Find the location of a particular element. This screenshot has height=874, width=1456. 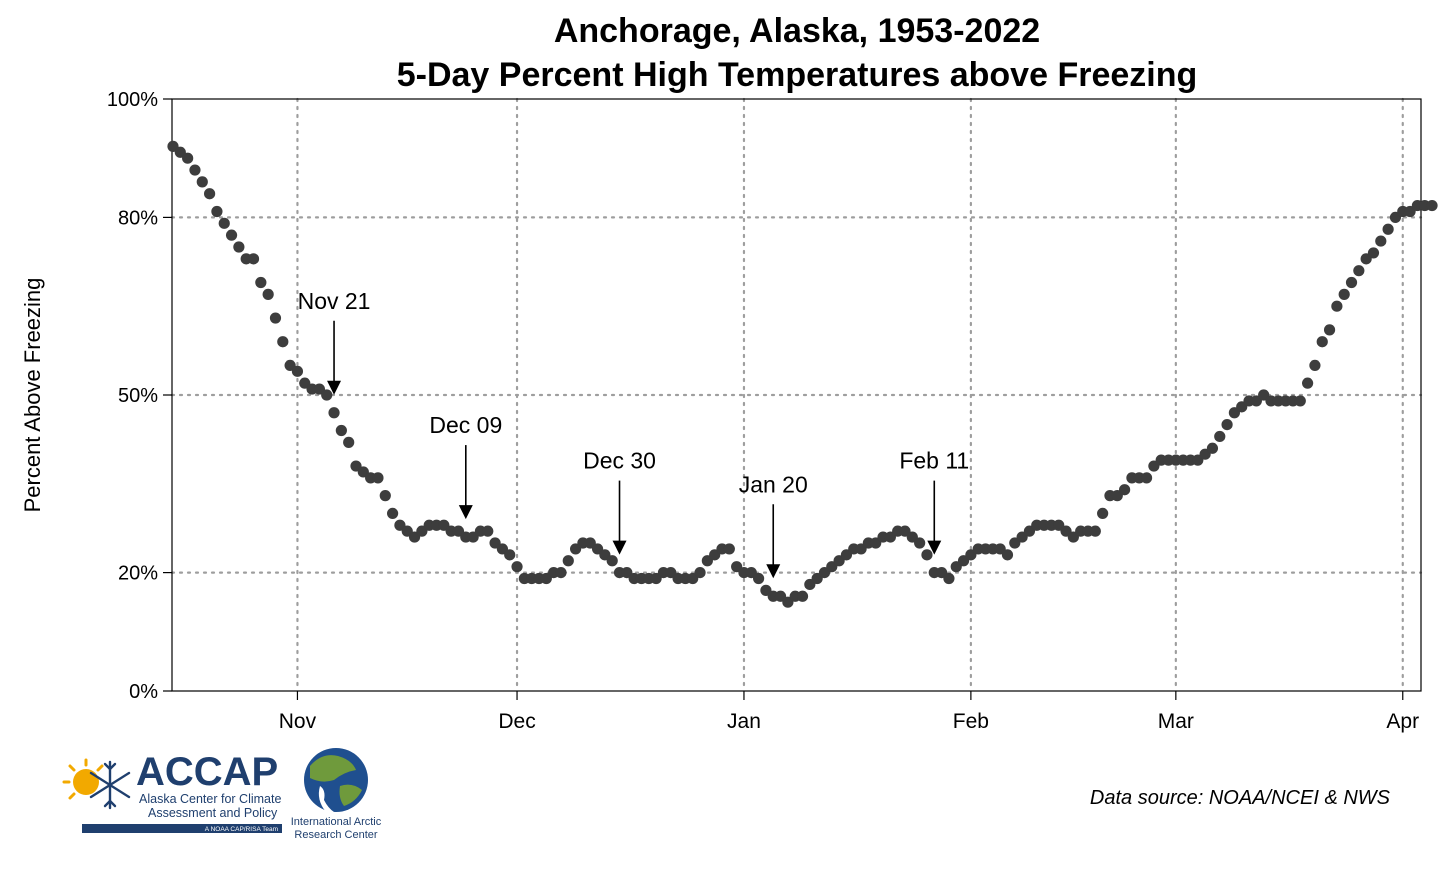

annotation-label: Dec 09 is located at coordinates (465, 425).